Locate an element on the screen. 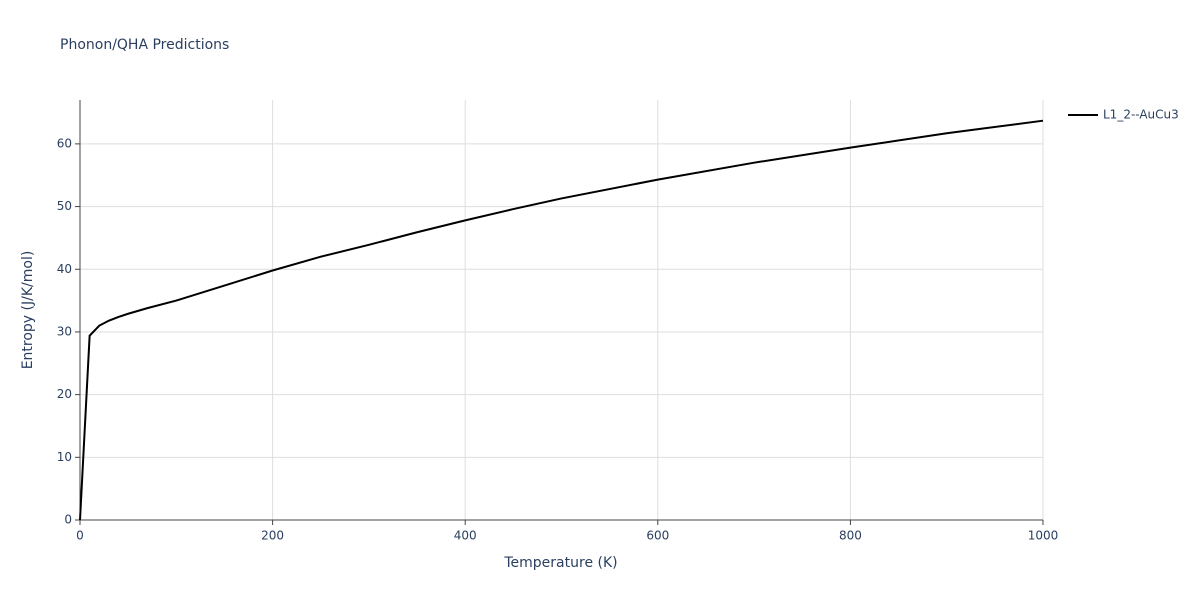 The image size is (1200, 600). y-axis-title: Entropy (J/K/mol) is located at coordinates (28, 310).